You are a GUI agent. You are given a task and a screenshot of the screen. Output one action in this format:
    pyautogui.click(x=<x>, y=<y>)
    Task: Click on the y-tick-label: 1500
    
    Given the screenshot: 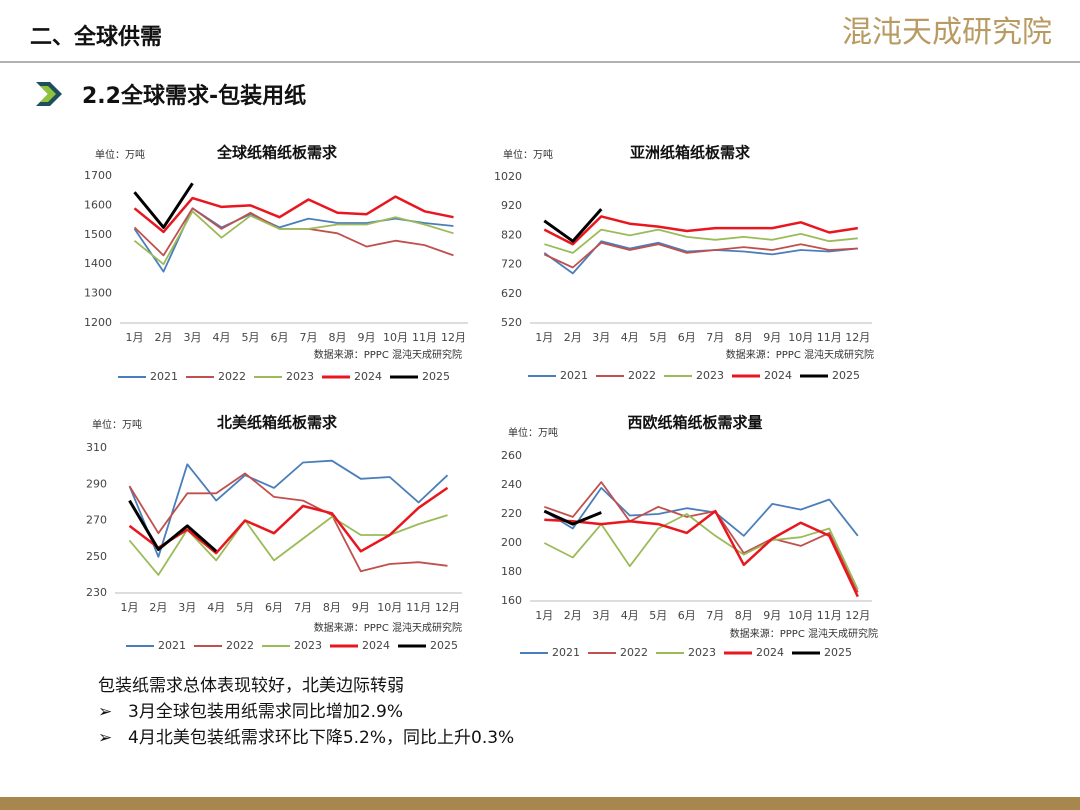 What is the action you would take?
    pyautogui.click(x=98, y=234)
    